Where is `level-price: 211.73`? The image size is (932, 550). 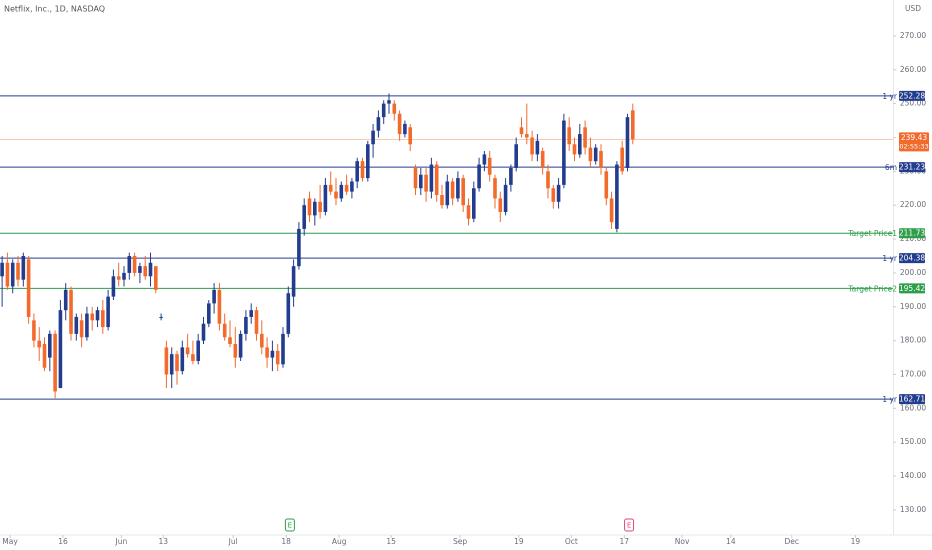 level-price: 211.73 is located at coordinates (912, 233).